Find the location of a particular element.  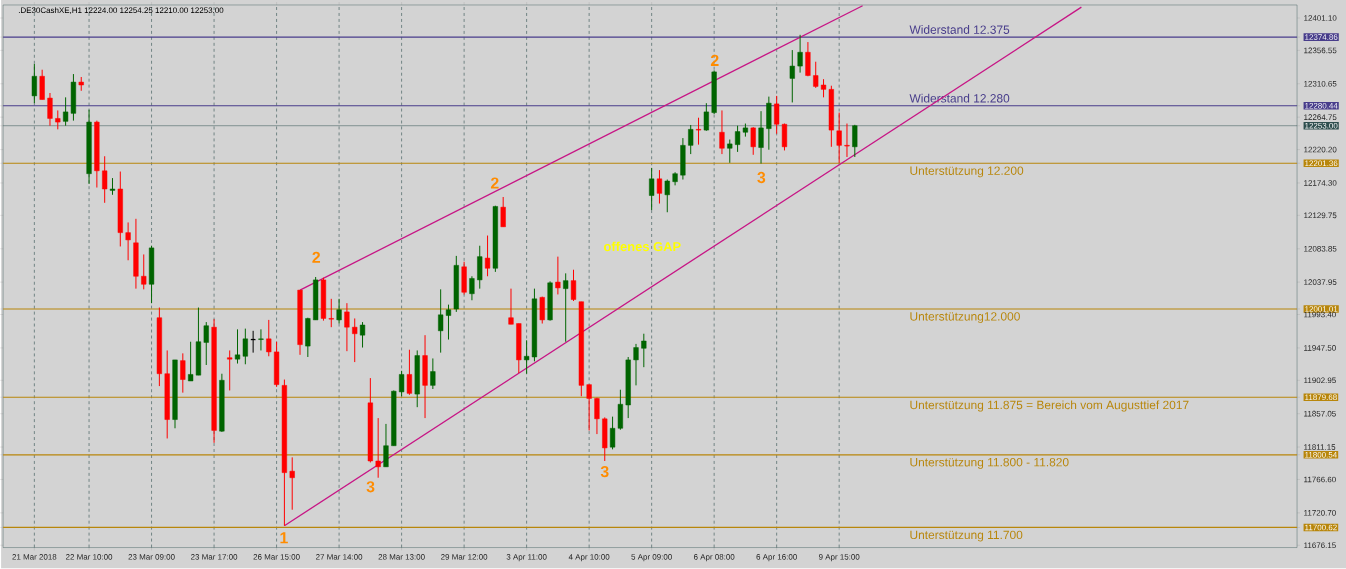

ref-line-label: Widerstand 12.375 is located at coordinates (959, 30).